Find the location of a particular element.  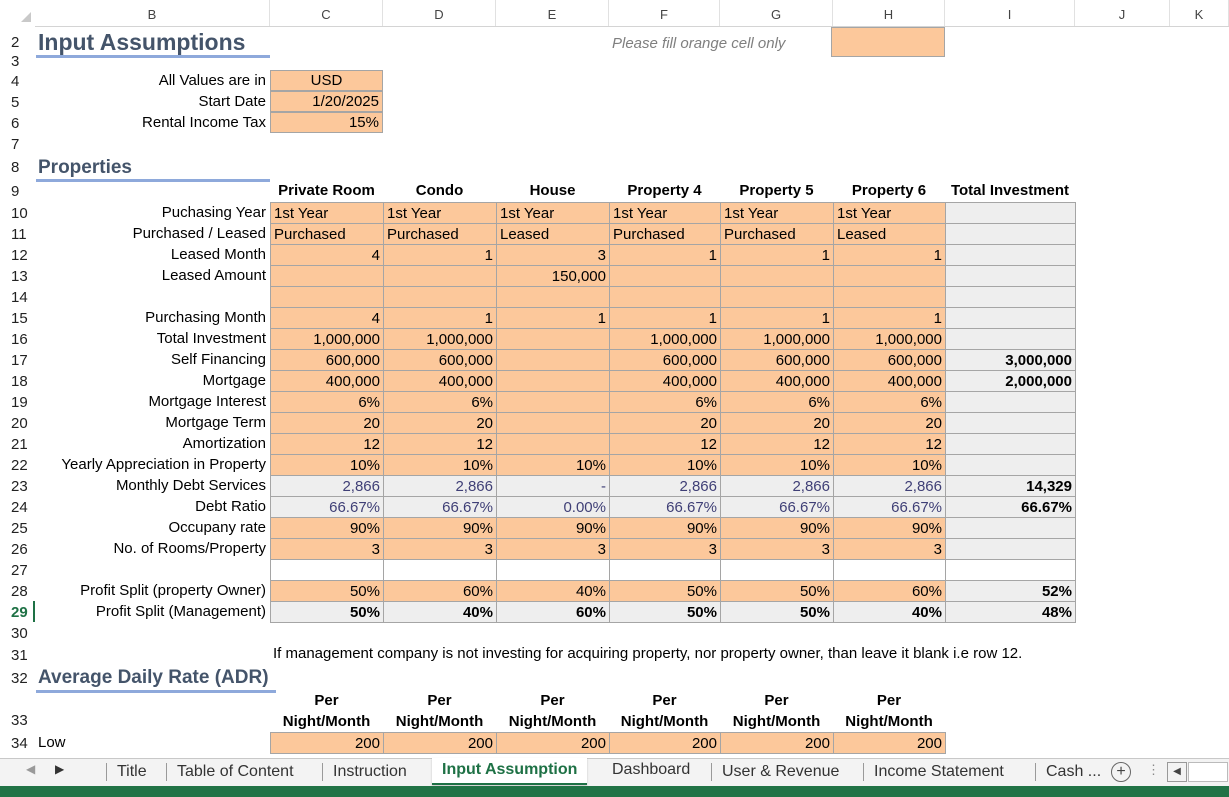

row-header-11: 11 is located at coordinates (19, 234).